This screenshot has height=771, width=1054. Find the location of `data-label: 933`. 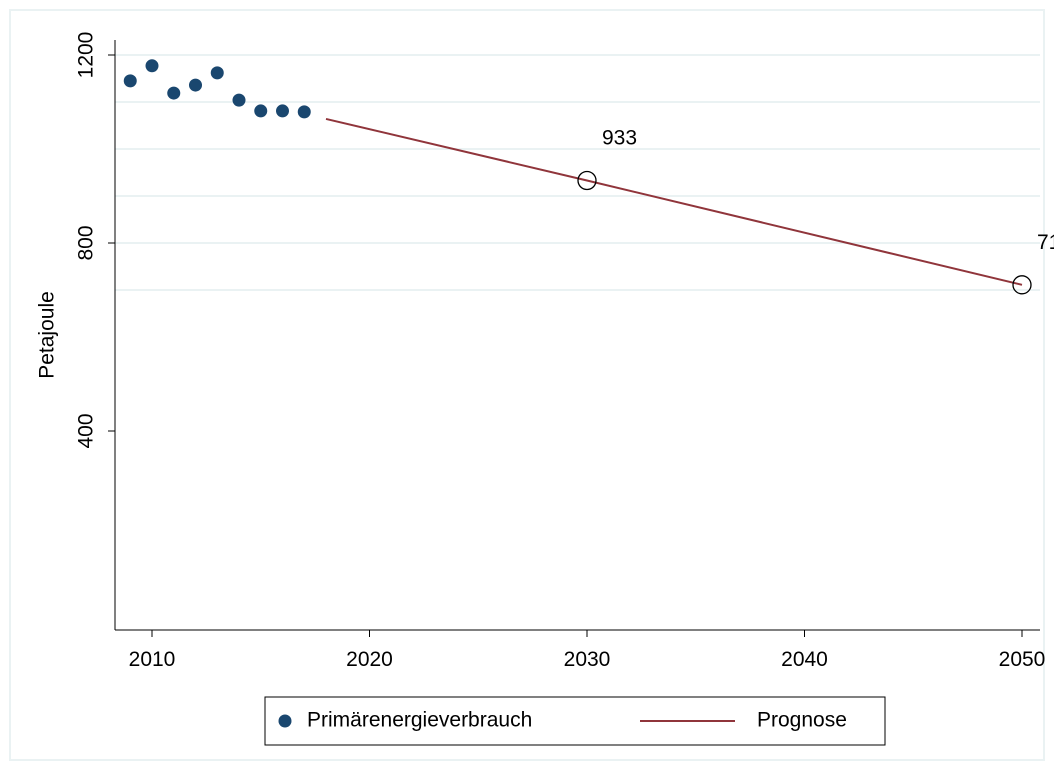

data-label: 933 is located at coordinates (619, 137).